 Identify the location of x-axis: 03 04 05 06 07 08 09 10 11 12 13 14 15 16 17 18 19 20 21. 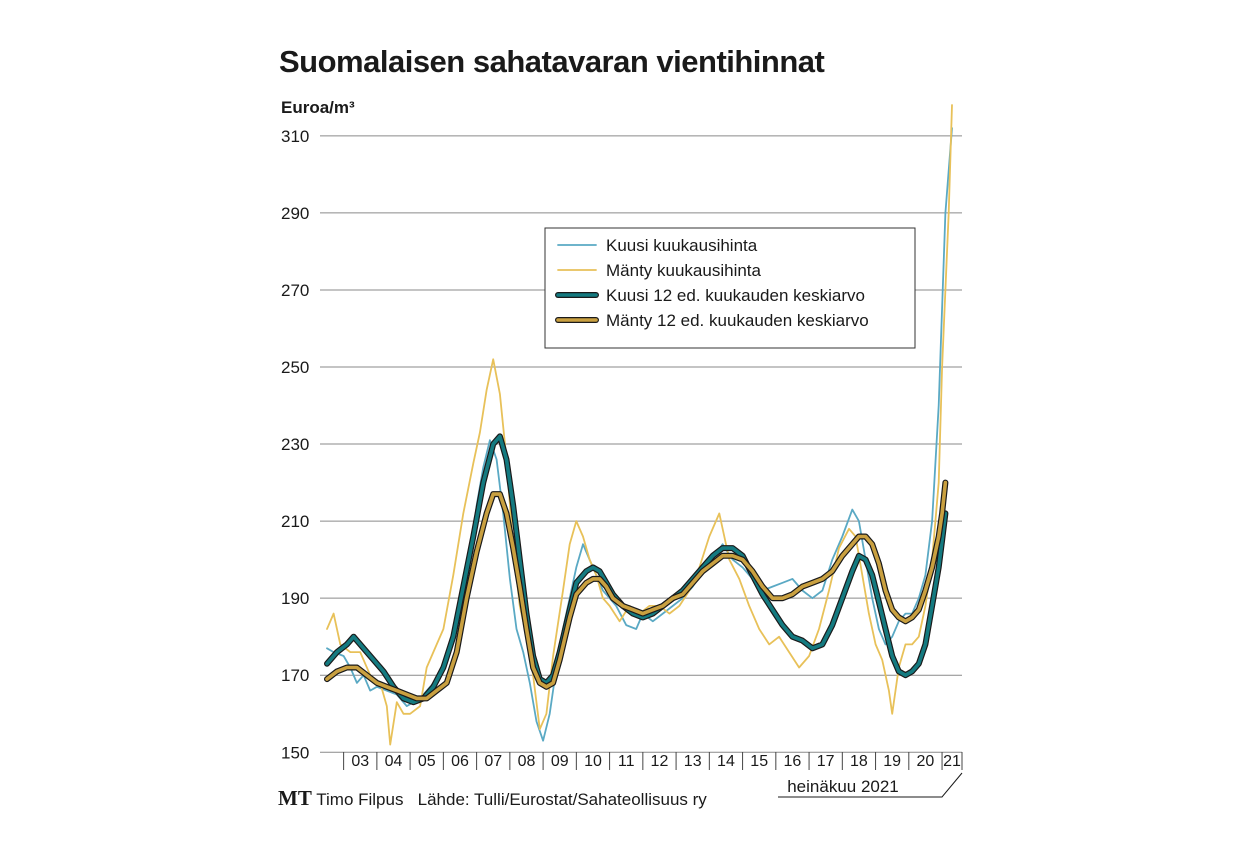
(653, 761).